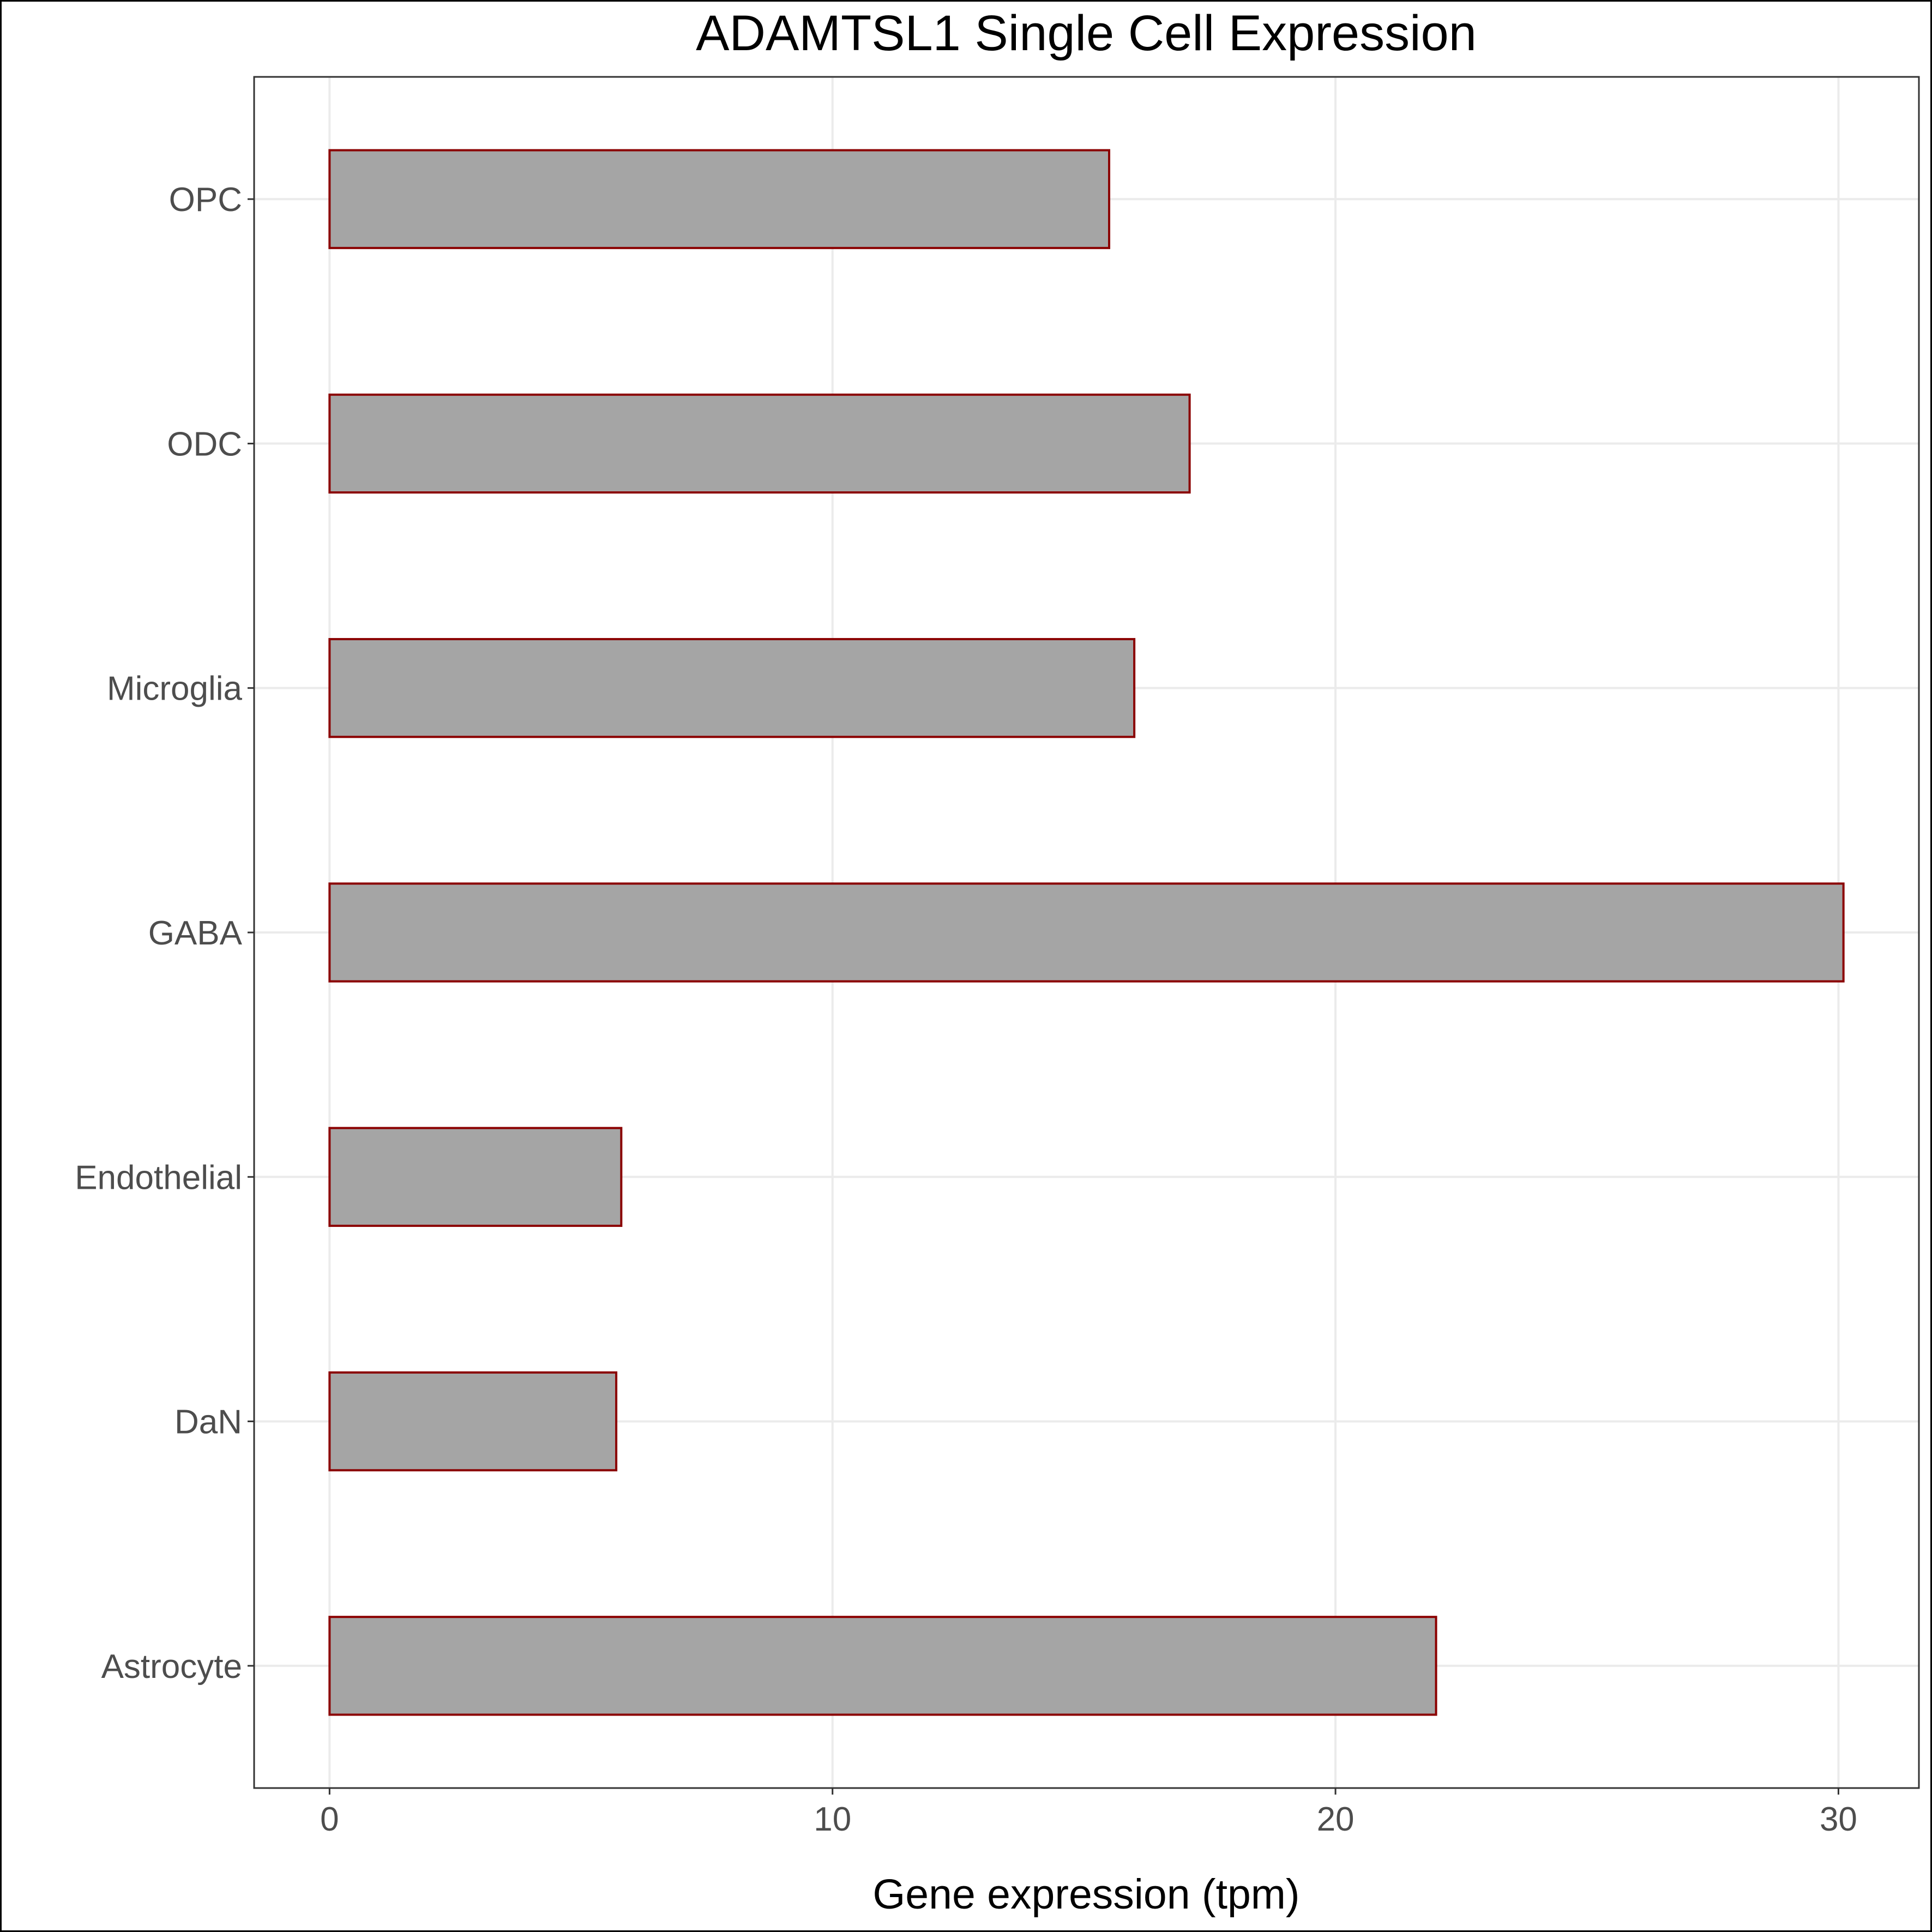 This screenshot has height=1932, width=1932. I want to click on x-tick-label: 10, so click(832, 1819).